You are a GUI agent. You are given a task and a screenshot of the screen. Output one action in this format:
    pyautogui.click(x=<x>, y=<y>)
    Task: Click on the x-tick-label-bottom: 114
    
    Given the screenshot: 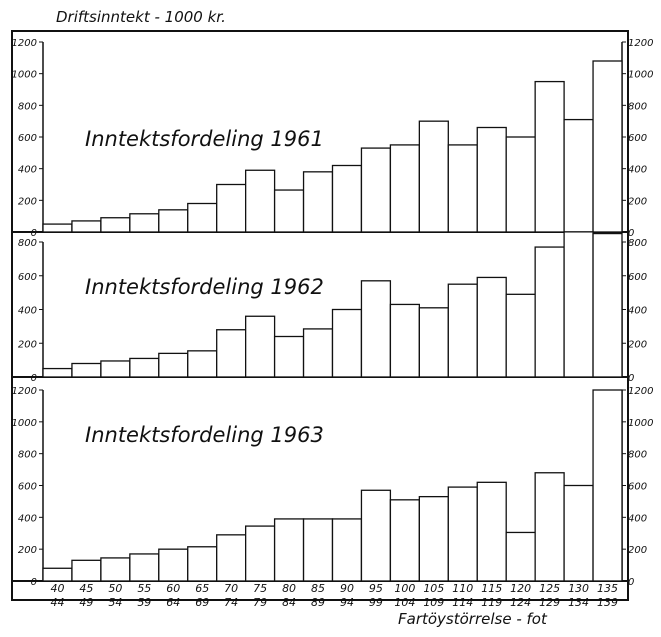 What is the action you would take?
    pyautogui.click(x=462, y=602)
    